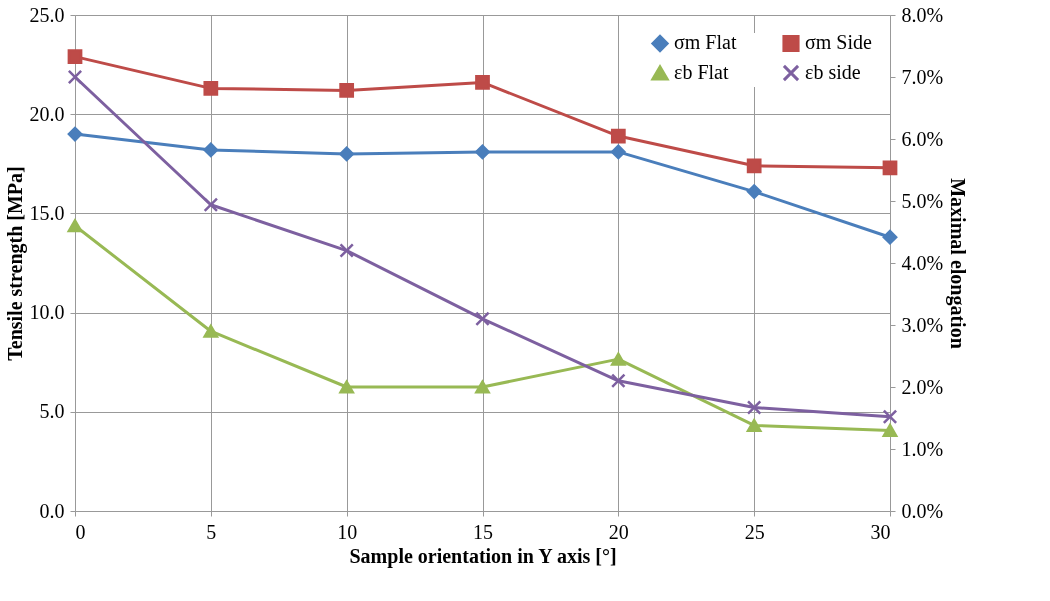 The image size is (1050, 601). I want to click on y-tick-label: 10.0, so click(47, 312).